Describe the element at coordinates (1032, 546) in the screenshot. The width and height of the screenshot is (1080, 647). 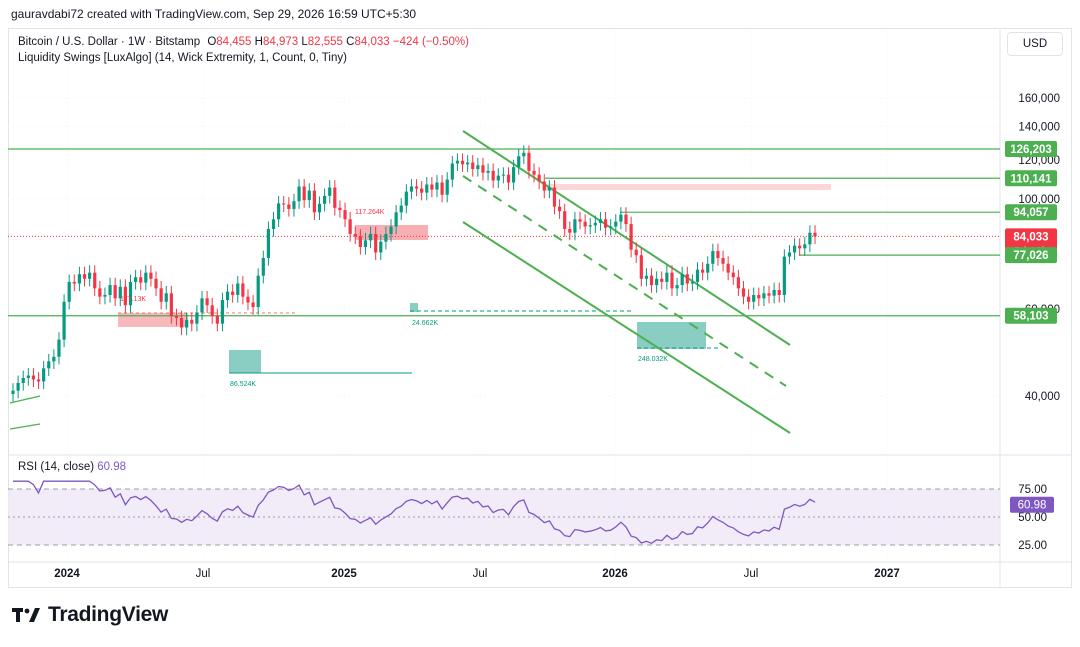
I see `rsi-tick-label: 25.00` at that location.